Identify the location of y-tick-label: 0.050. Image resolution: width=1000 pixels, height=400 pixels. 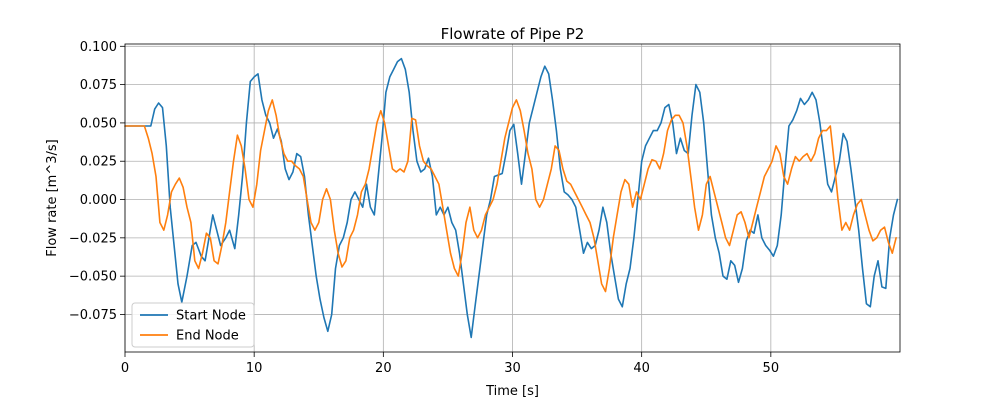
(98, 123).